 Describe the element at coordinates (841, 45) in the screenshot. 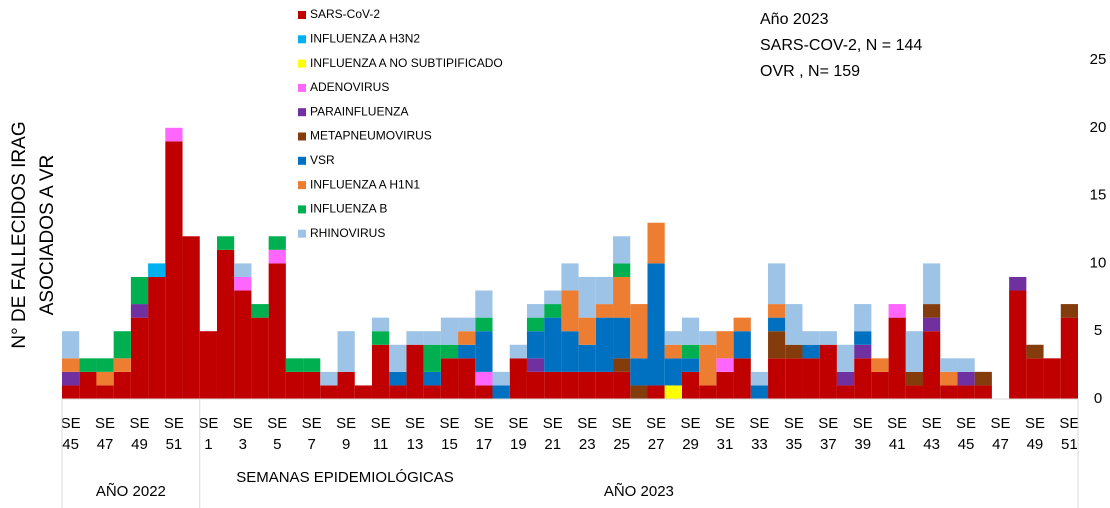

I see `annotation: SARS-COV-2, N = 144` at that location.